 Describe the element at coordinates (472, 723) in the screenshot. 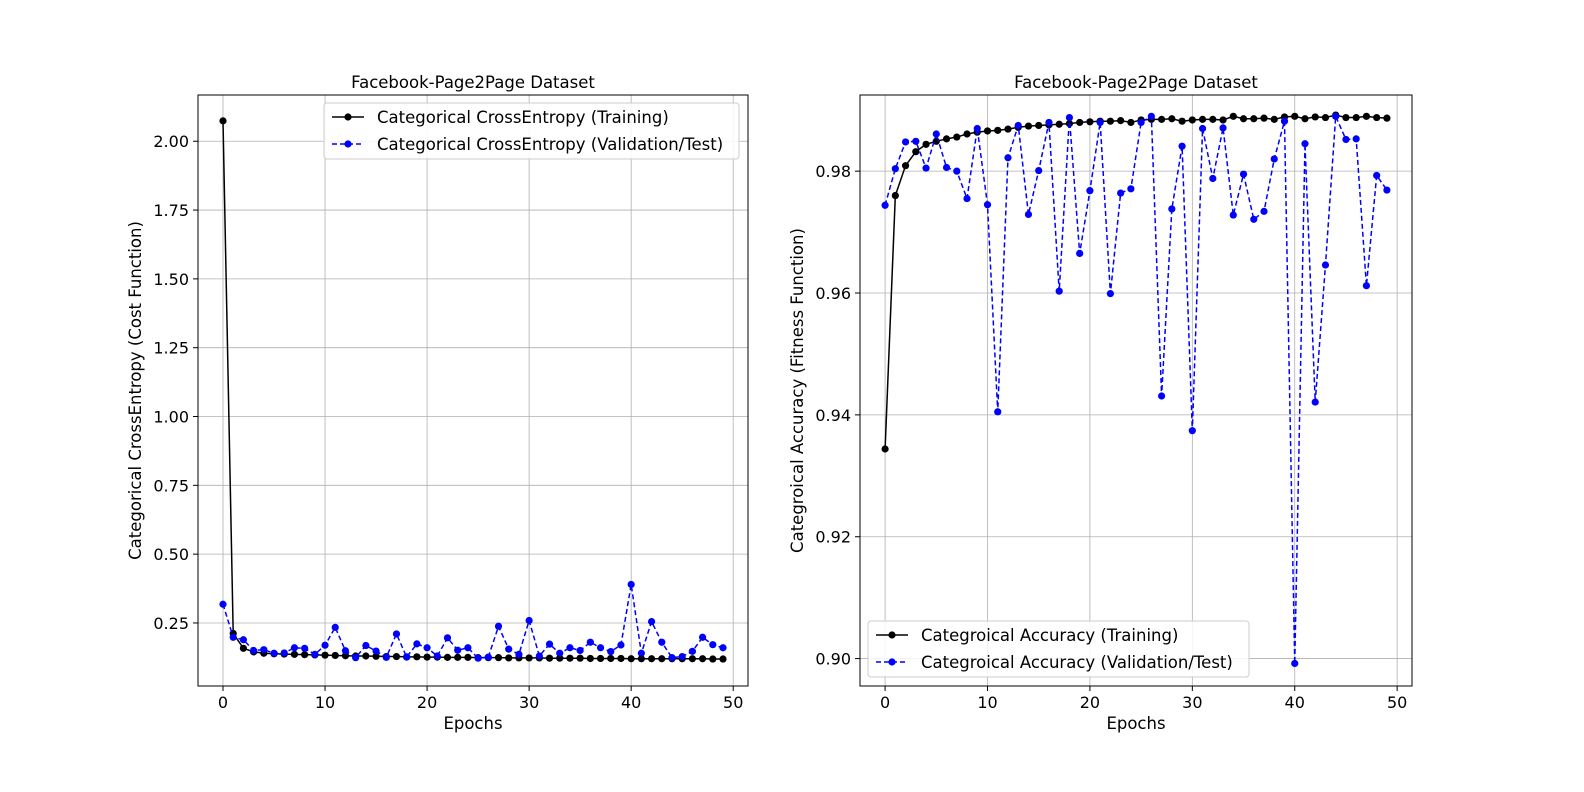

I see `x-axis-label: Epochs` at that location.